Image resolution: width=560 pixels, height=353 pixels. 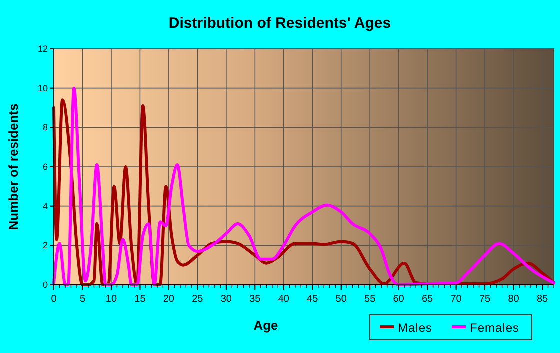 What do you see at coordinates (313, 299) in the screenshot?
I see `x-tick-label: 45` at bounding box center [313, 299].